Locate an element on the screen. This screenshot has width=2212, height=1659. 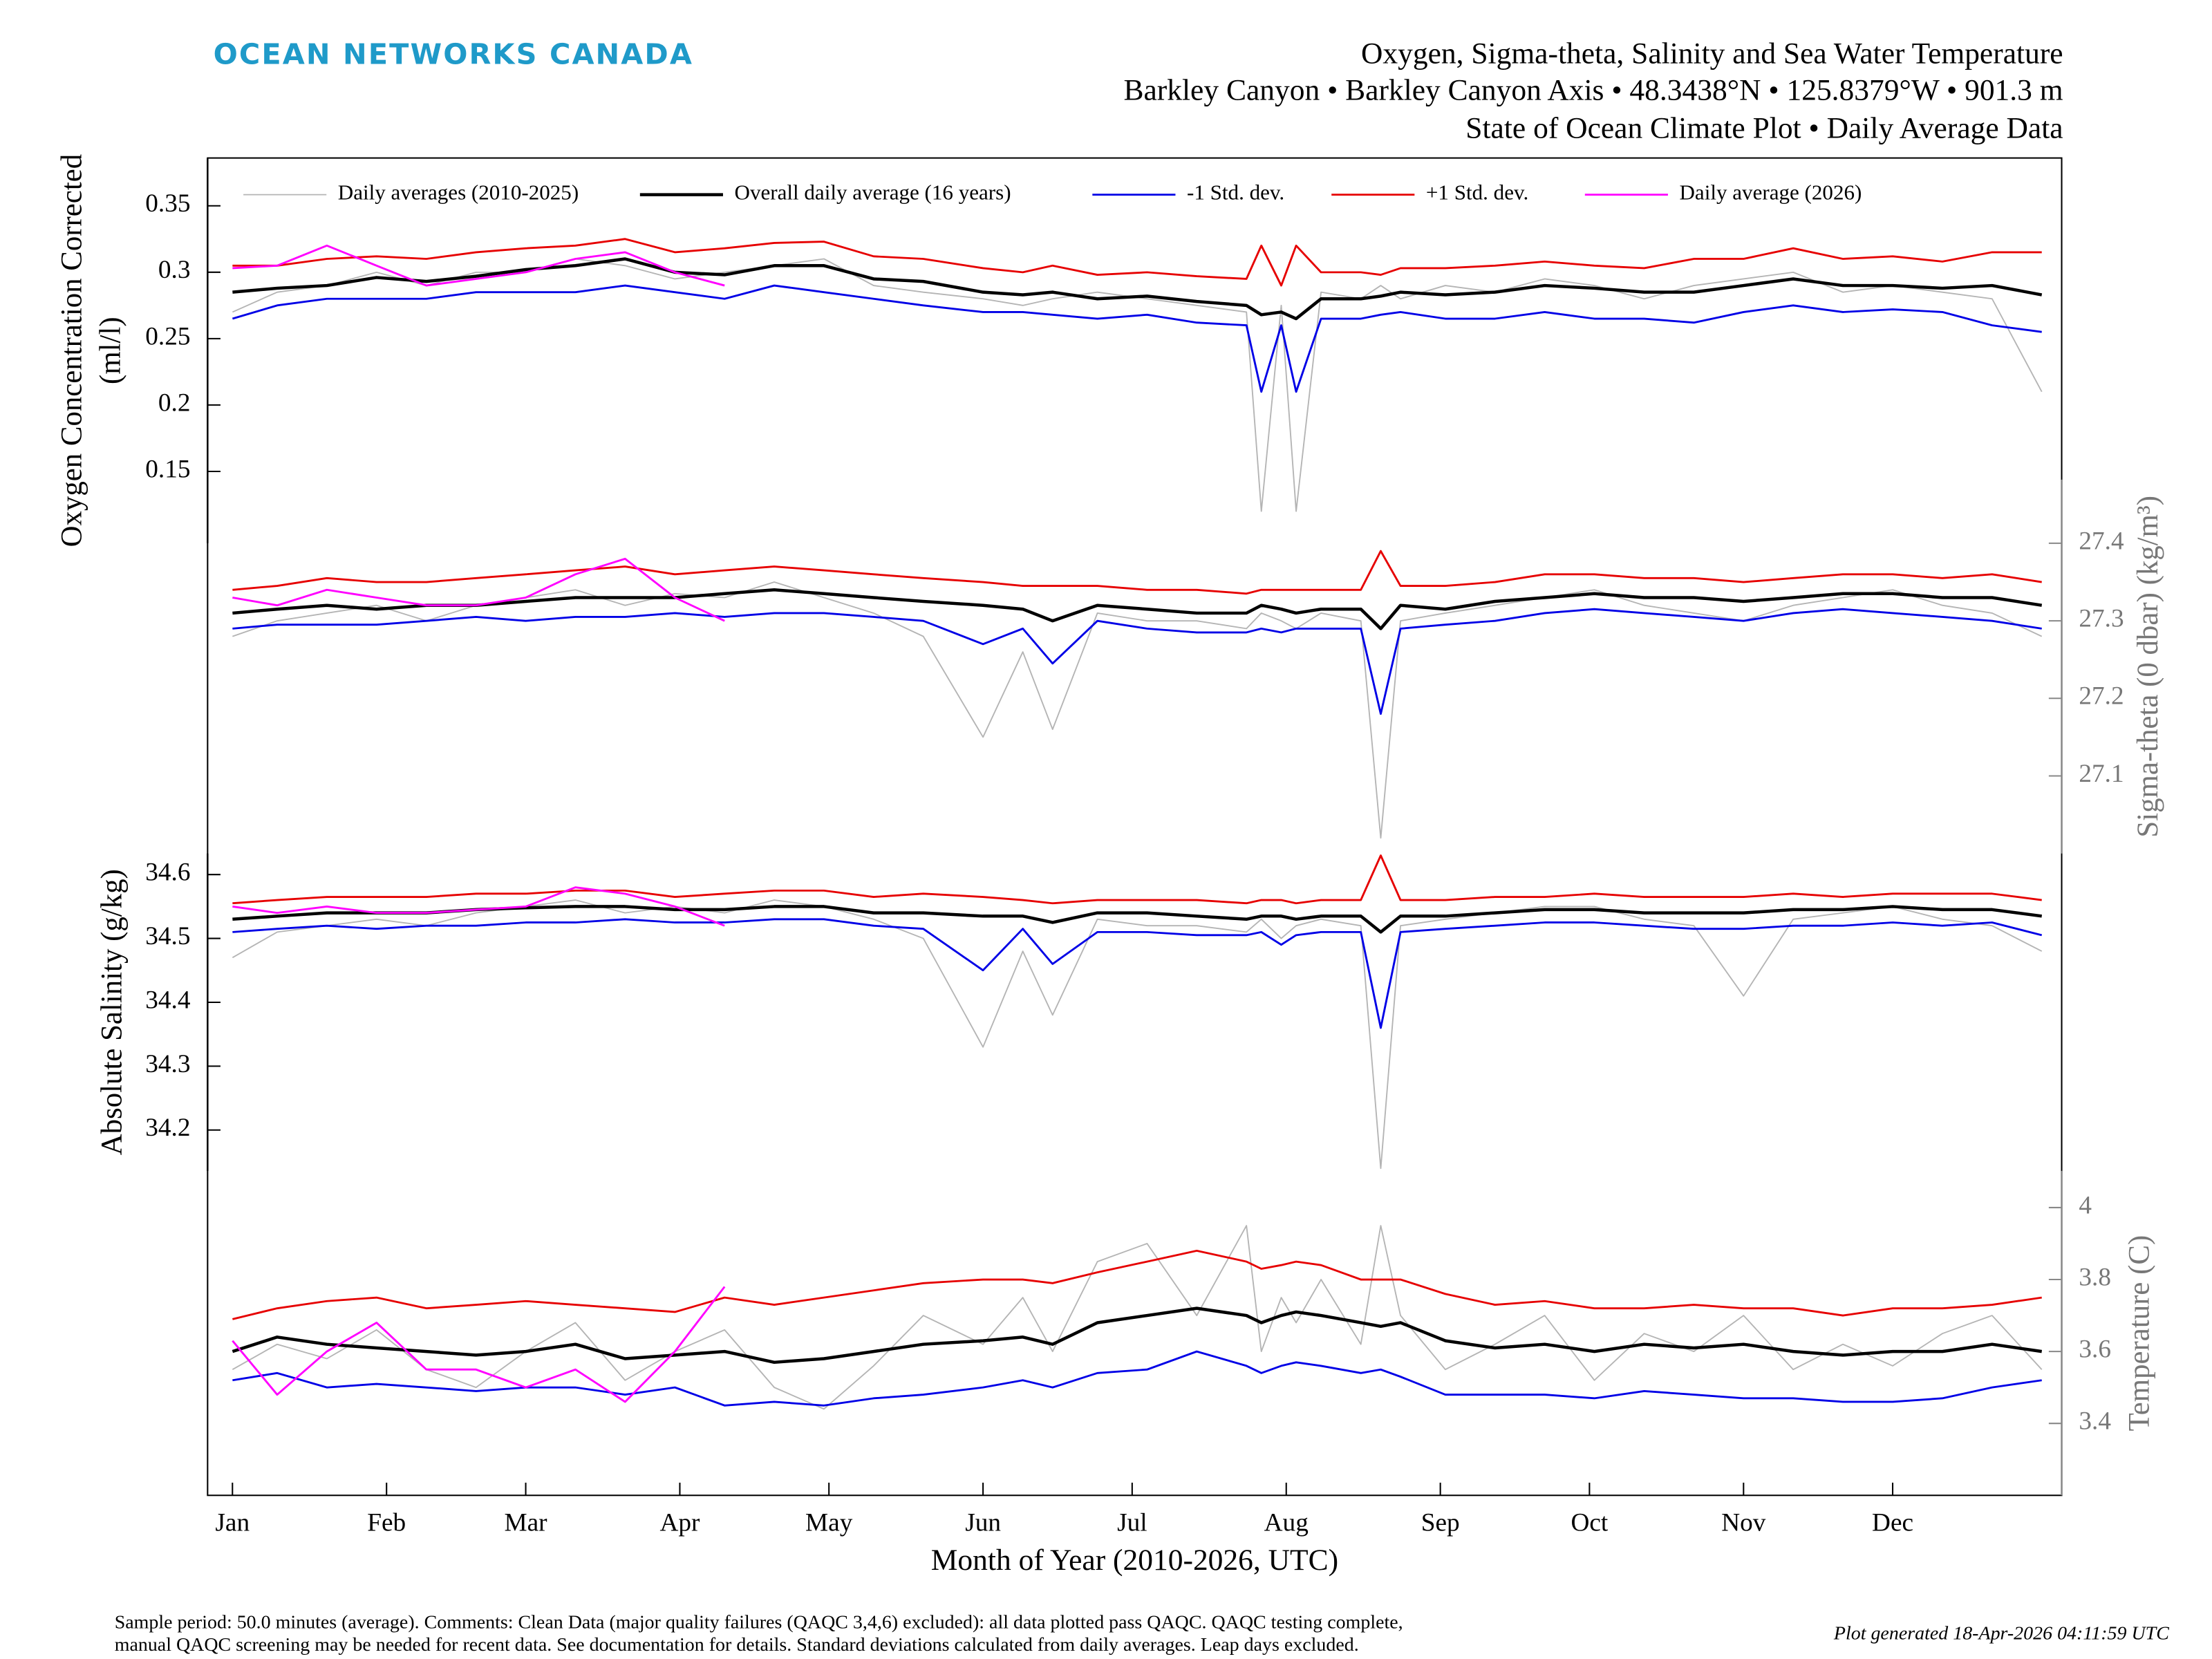
y-tick-label: 0.3 is located at coordinates (174, 270).